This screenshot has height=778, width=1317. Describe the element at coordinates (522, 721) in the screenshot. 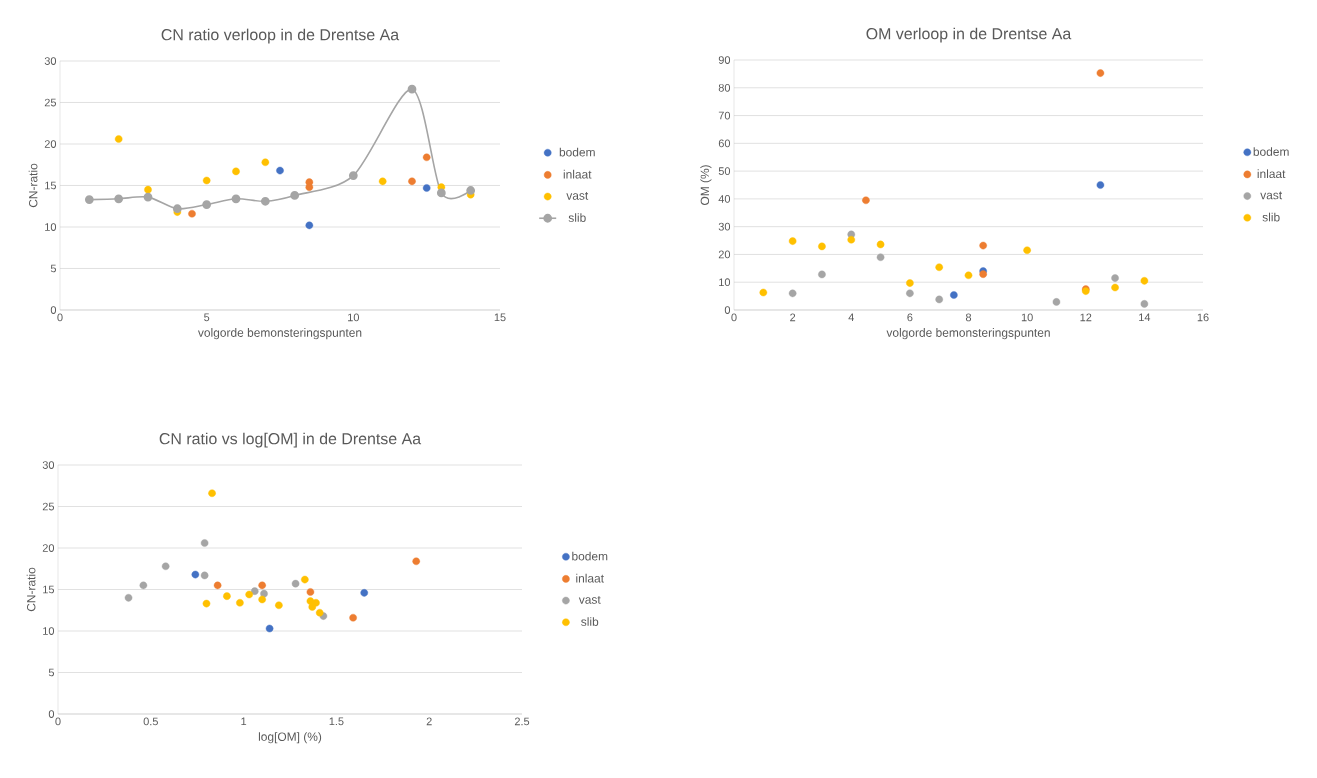

I see `x-tick-label: 2.5` at that location.